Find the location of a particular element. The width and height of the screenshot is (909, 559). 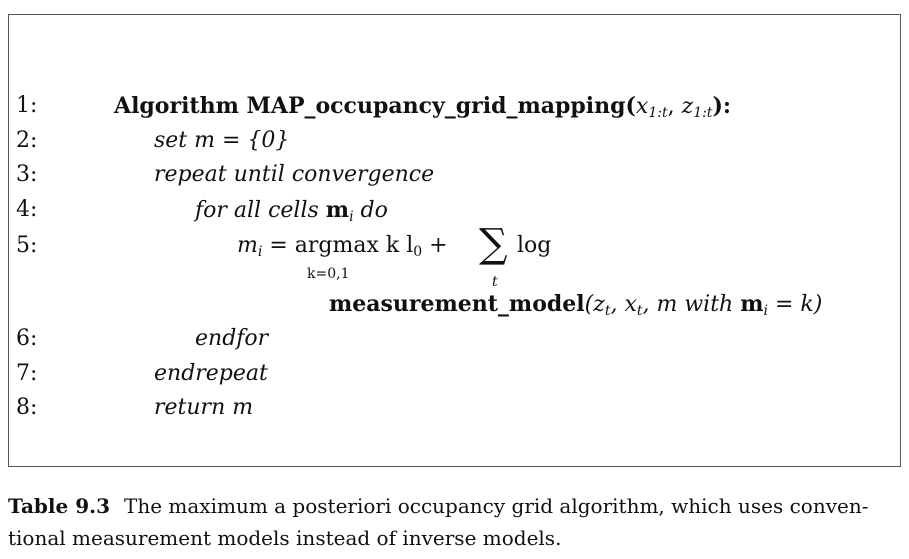

algorithm-line-4: 4: for all cells mi do is located at coordinates (454, 210).